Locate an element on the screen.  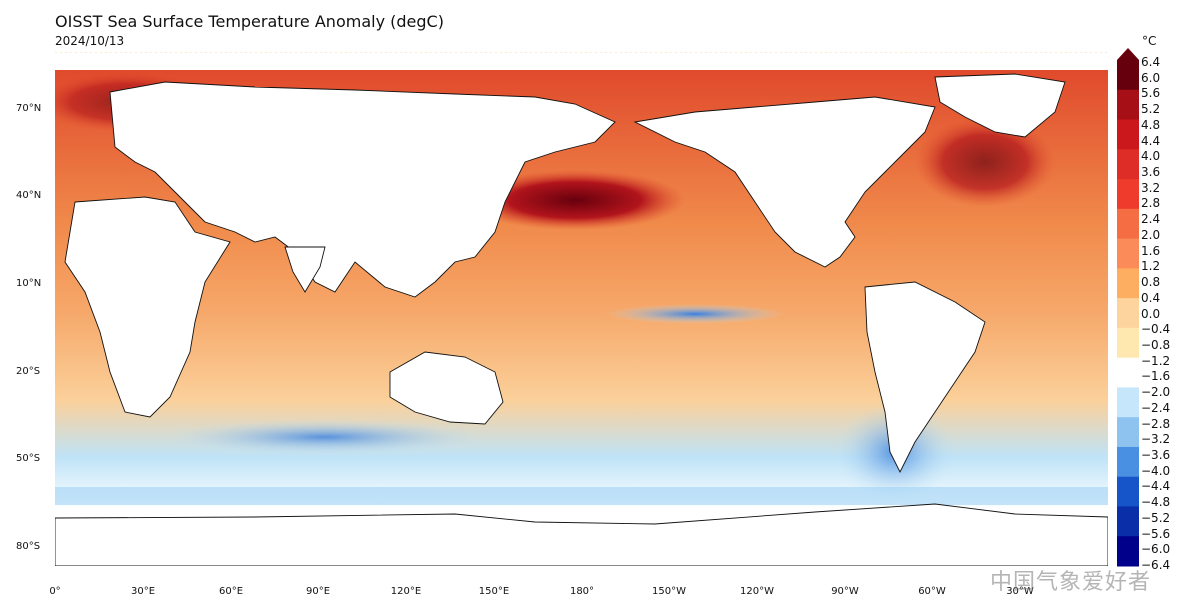
lat-label: 10°N is located at coordinates (29, 283).